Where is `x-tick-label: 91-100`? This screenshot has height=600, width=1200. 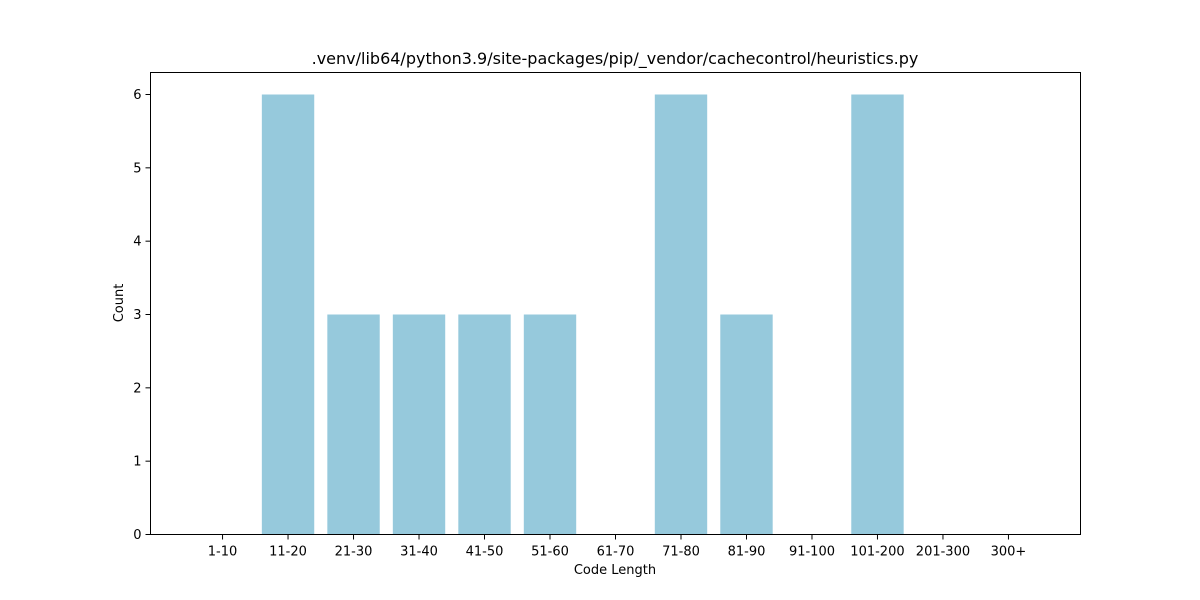 x-tick-label: 91-100 is located at coordinates (812, 552).